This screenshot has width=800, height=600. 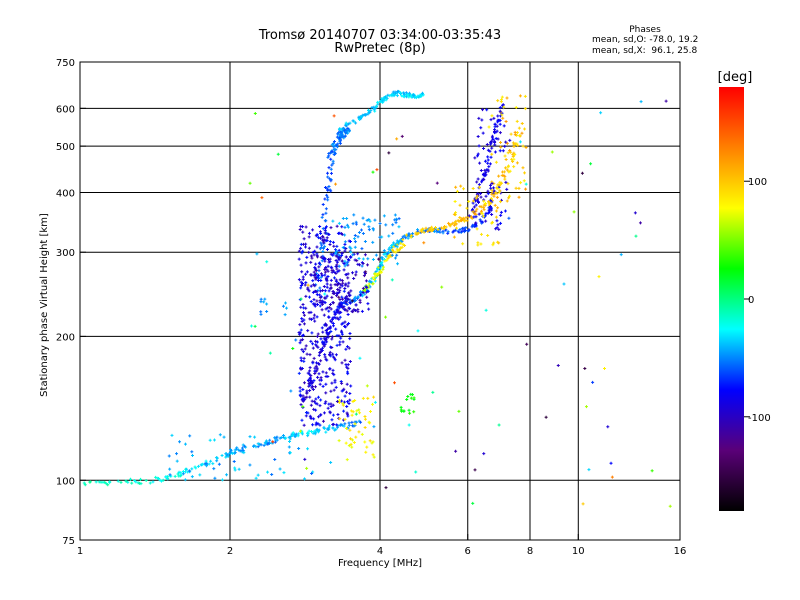 What do you see at coordinates (44, 305) in the screenshot?
I see `y-axis-label: Stationary phase Virtual Height [km]` at bounding box center [44, 305].